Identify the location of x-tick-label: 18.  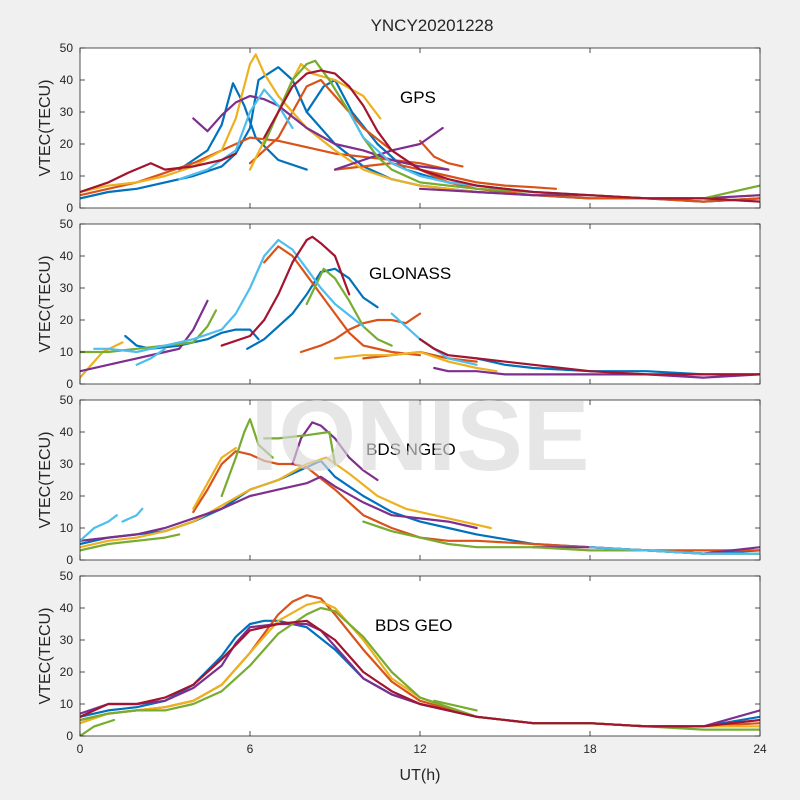
(590, 749).